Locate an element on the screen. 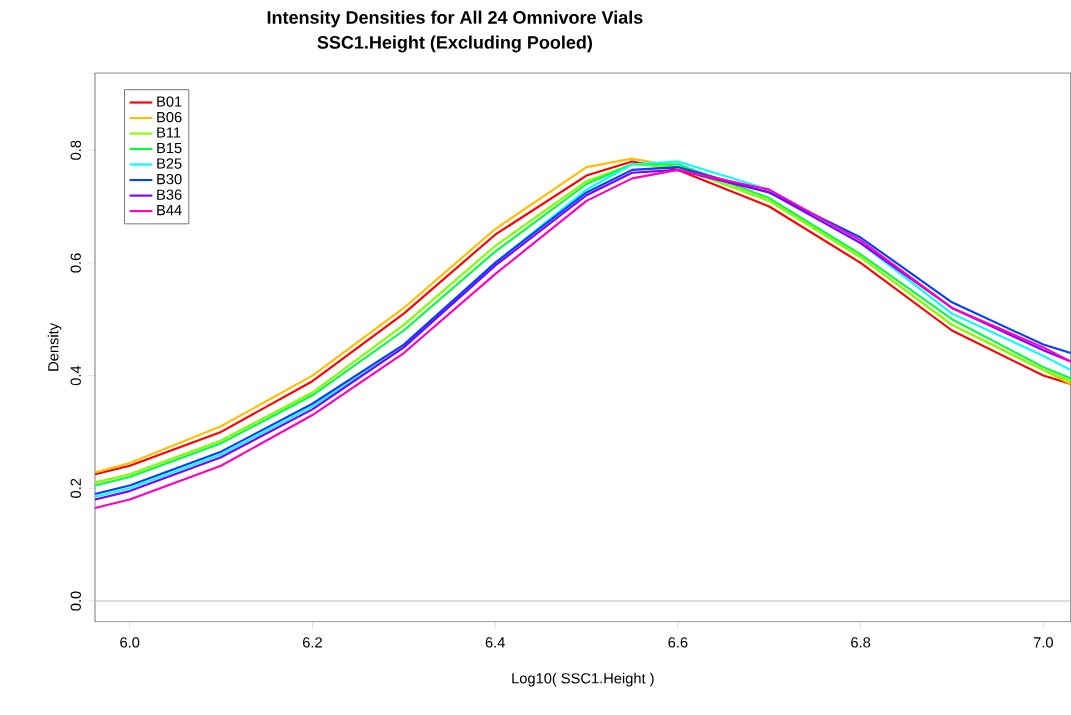 Image resolution: width=1071 pixels, height=715 pixels. legend-label: B06 is located at coordinates (169, 117).